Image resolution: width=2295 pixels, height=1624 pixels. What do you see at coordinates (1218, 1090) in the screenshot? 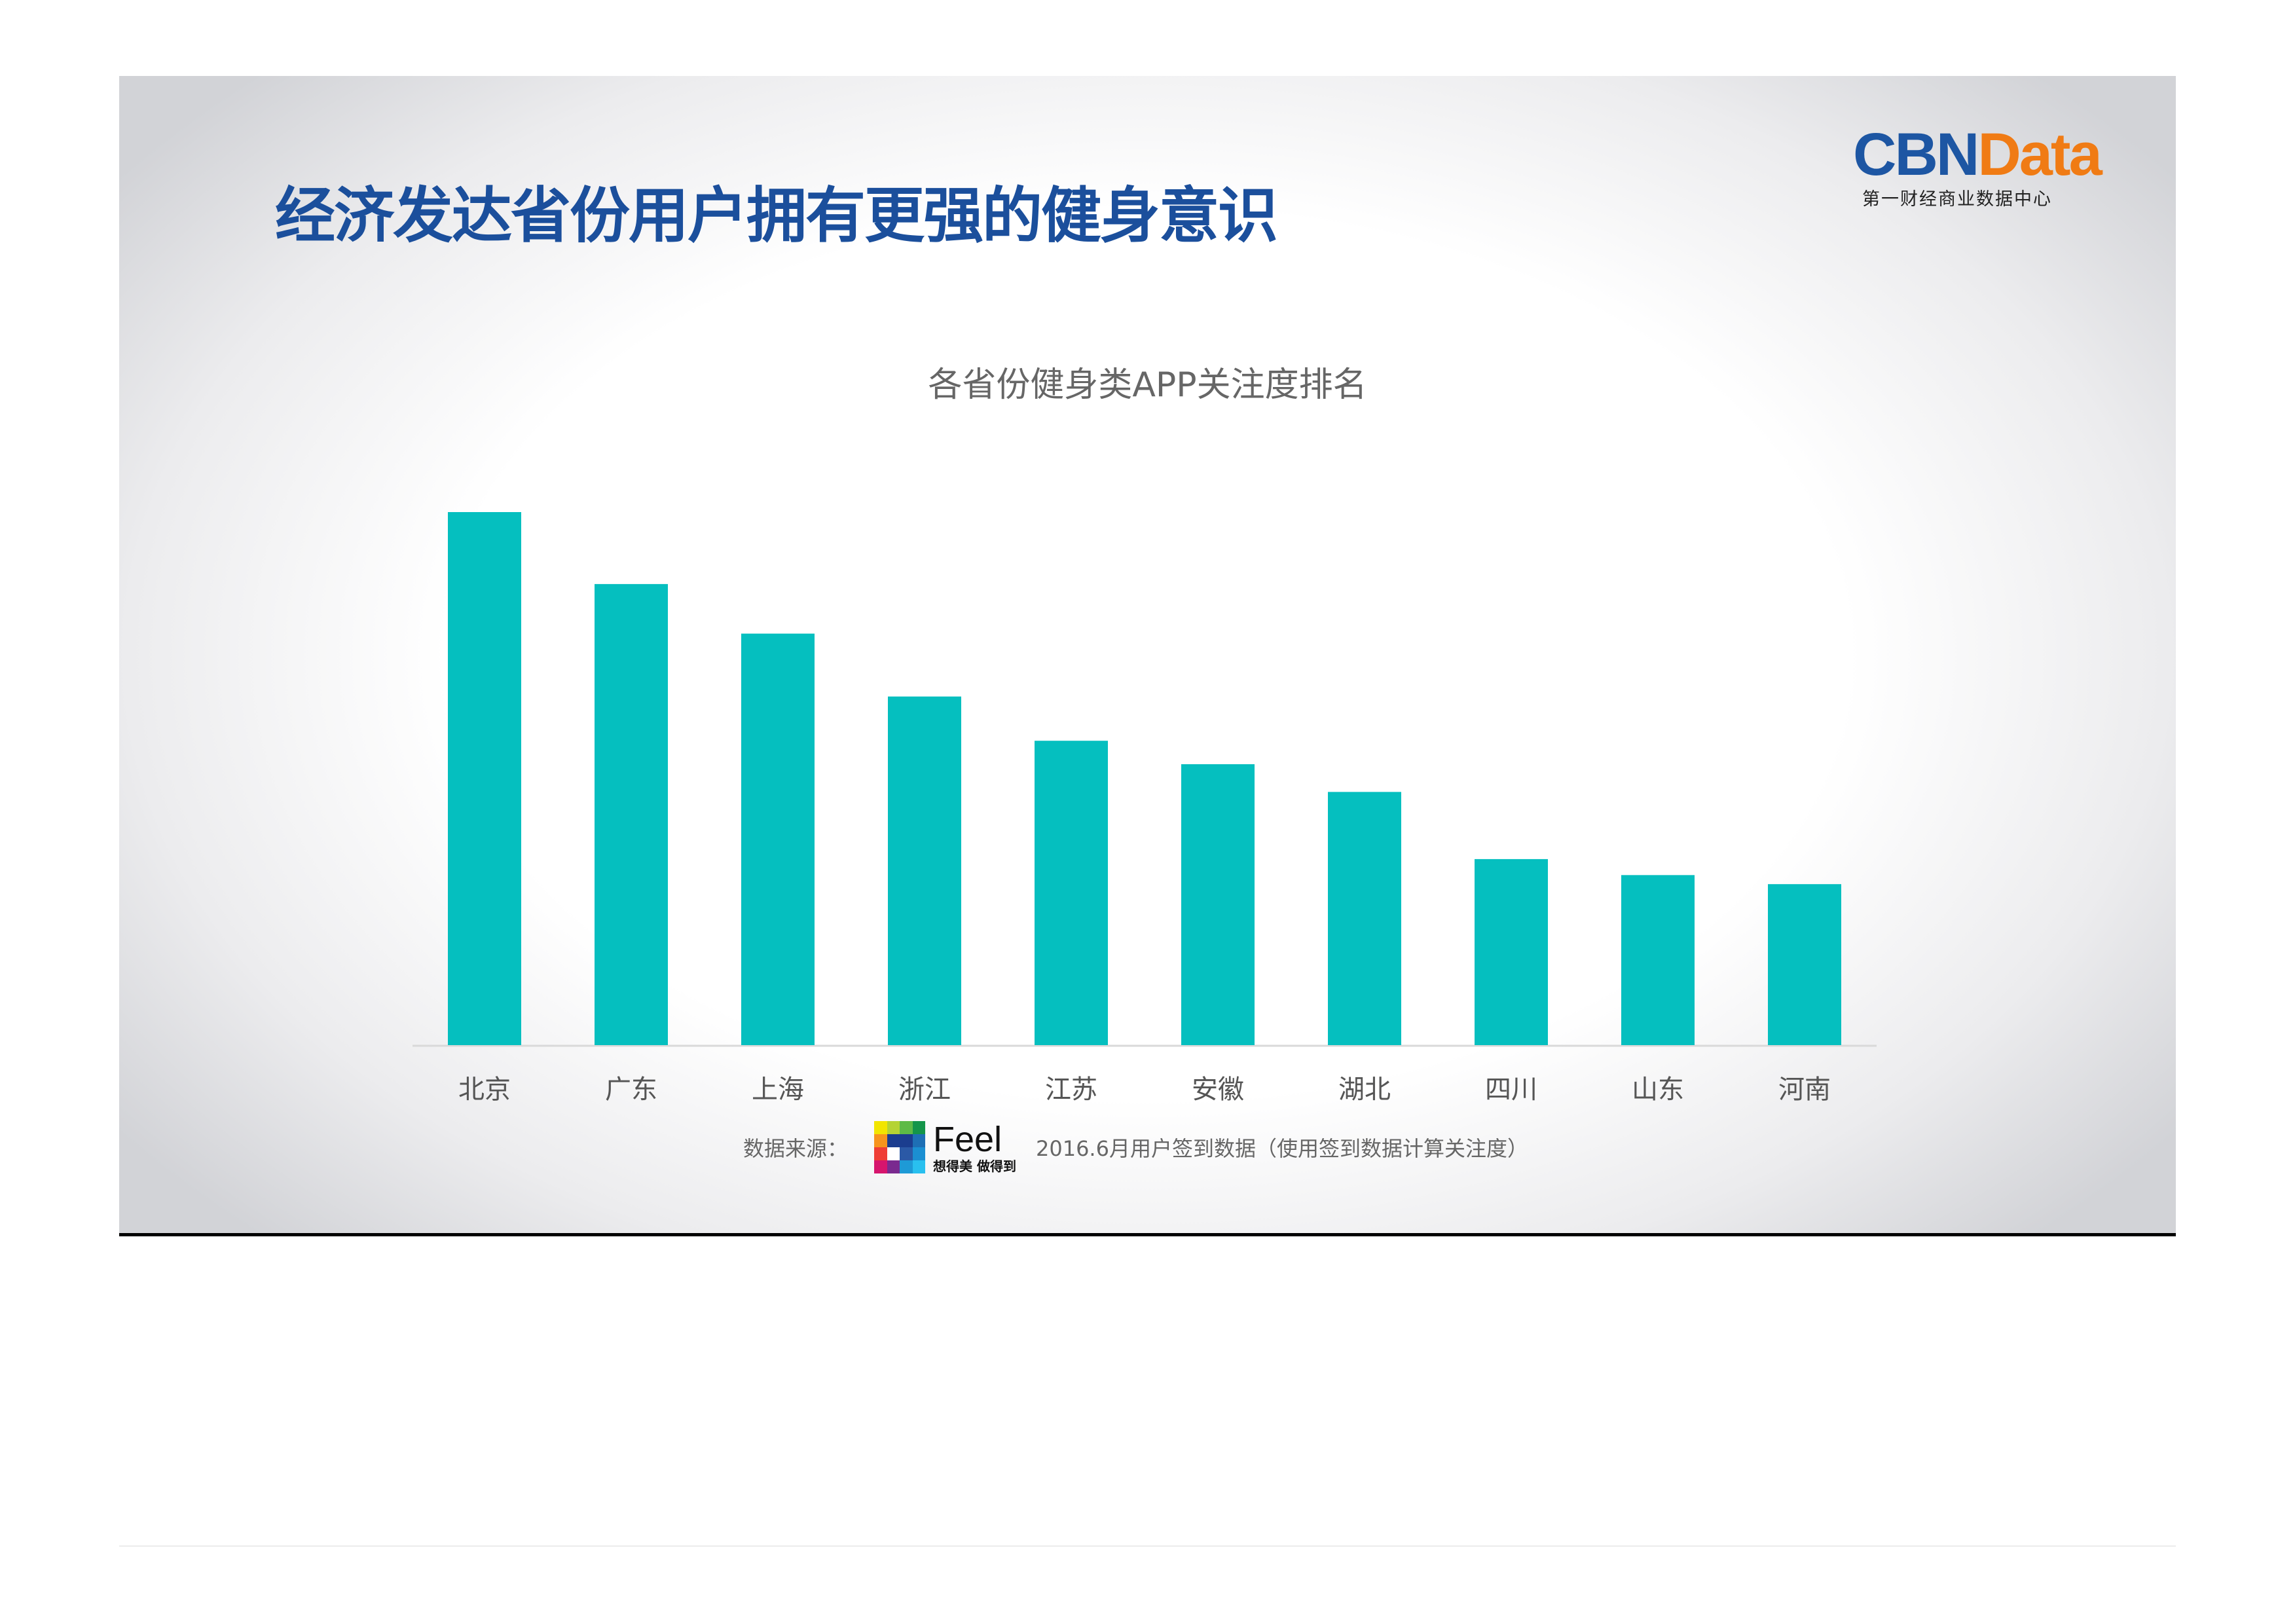
I see `x-tick-label: 安徽` at bounding box center [1218, 1090].